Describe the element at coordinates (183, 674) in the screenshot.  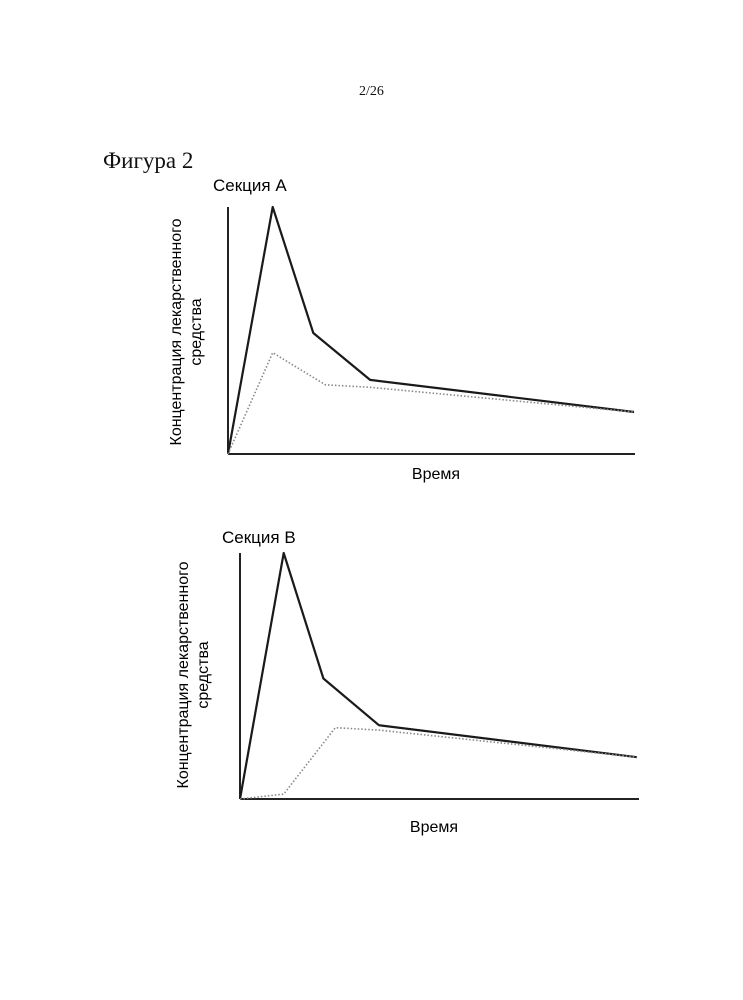
I see `y-axis-label-line-1: Концентрация лекарственного` at that location.